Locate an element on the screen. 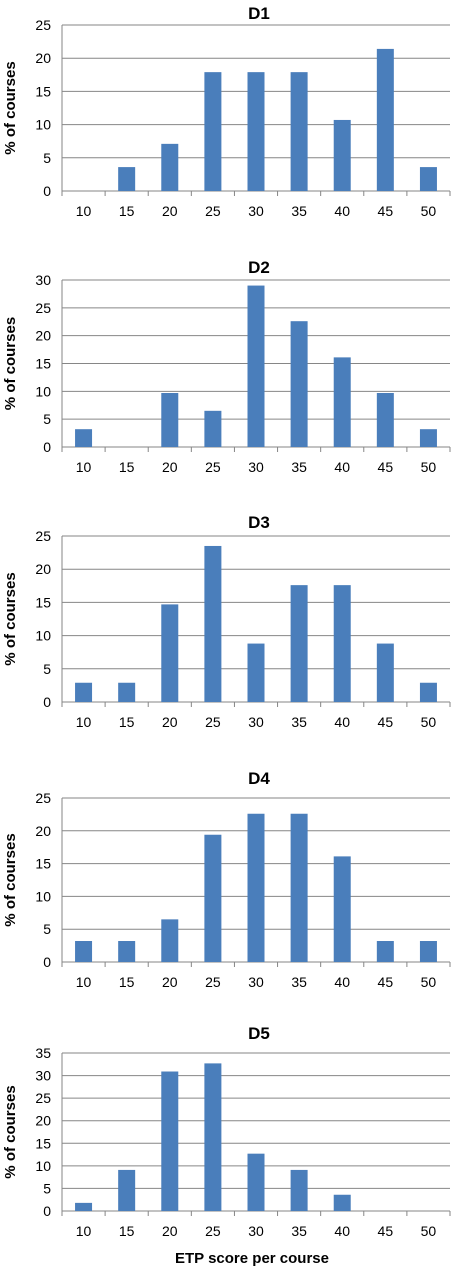 The width and height of the screenshot is (452, 1280). chart-title: D1 is located at coordinates (259, 13).